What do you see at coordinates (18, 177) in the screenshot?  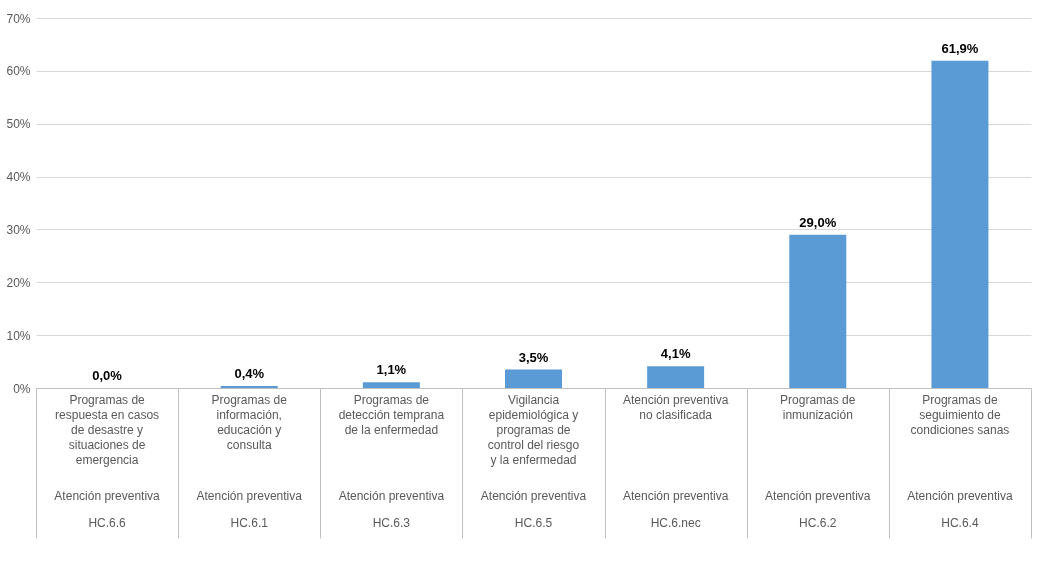 I see `y-tick-label: 40%` at bounding box center [18, 177].